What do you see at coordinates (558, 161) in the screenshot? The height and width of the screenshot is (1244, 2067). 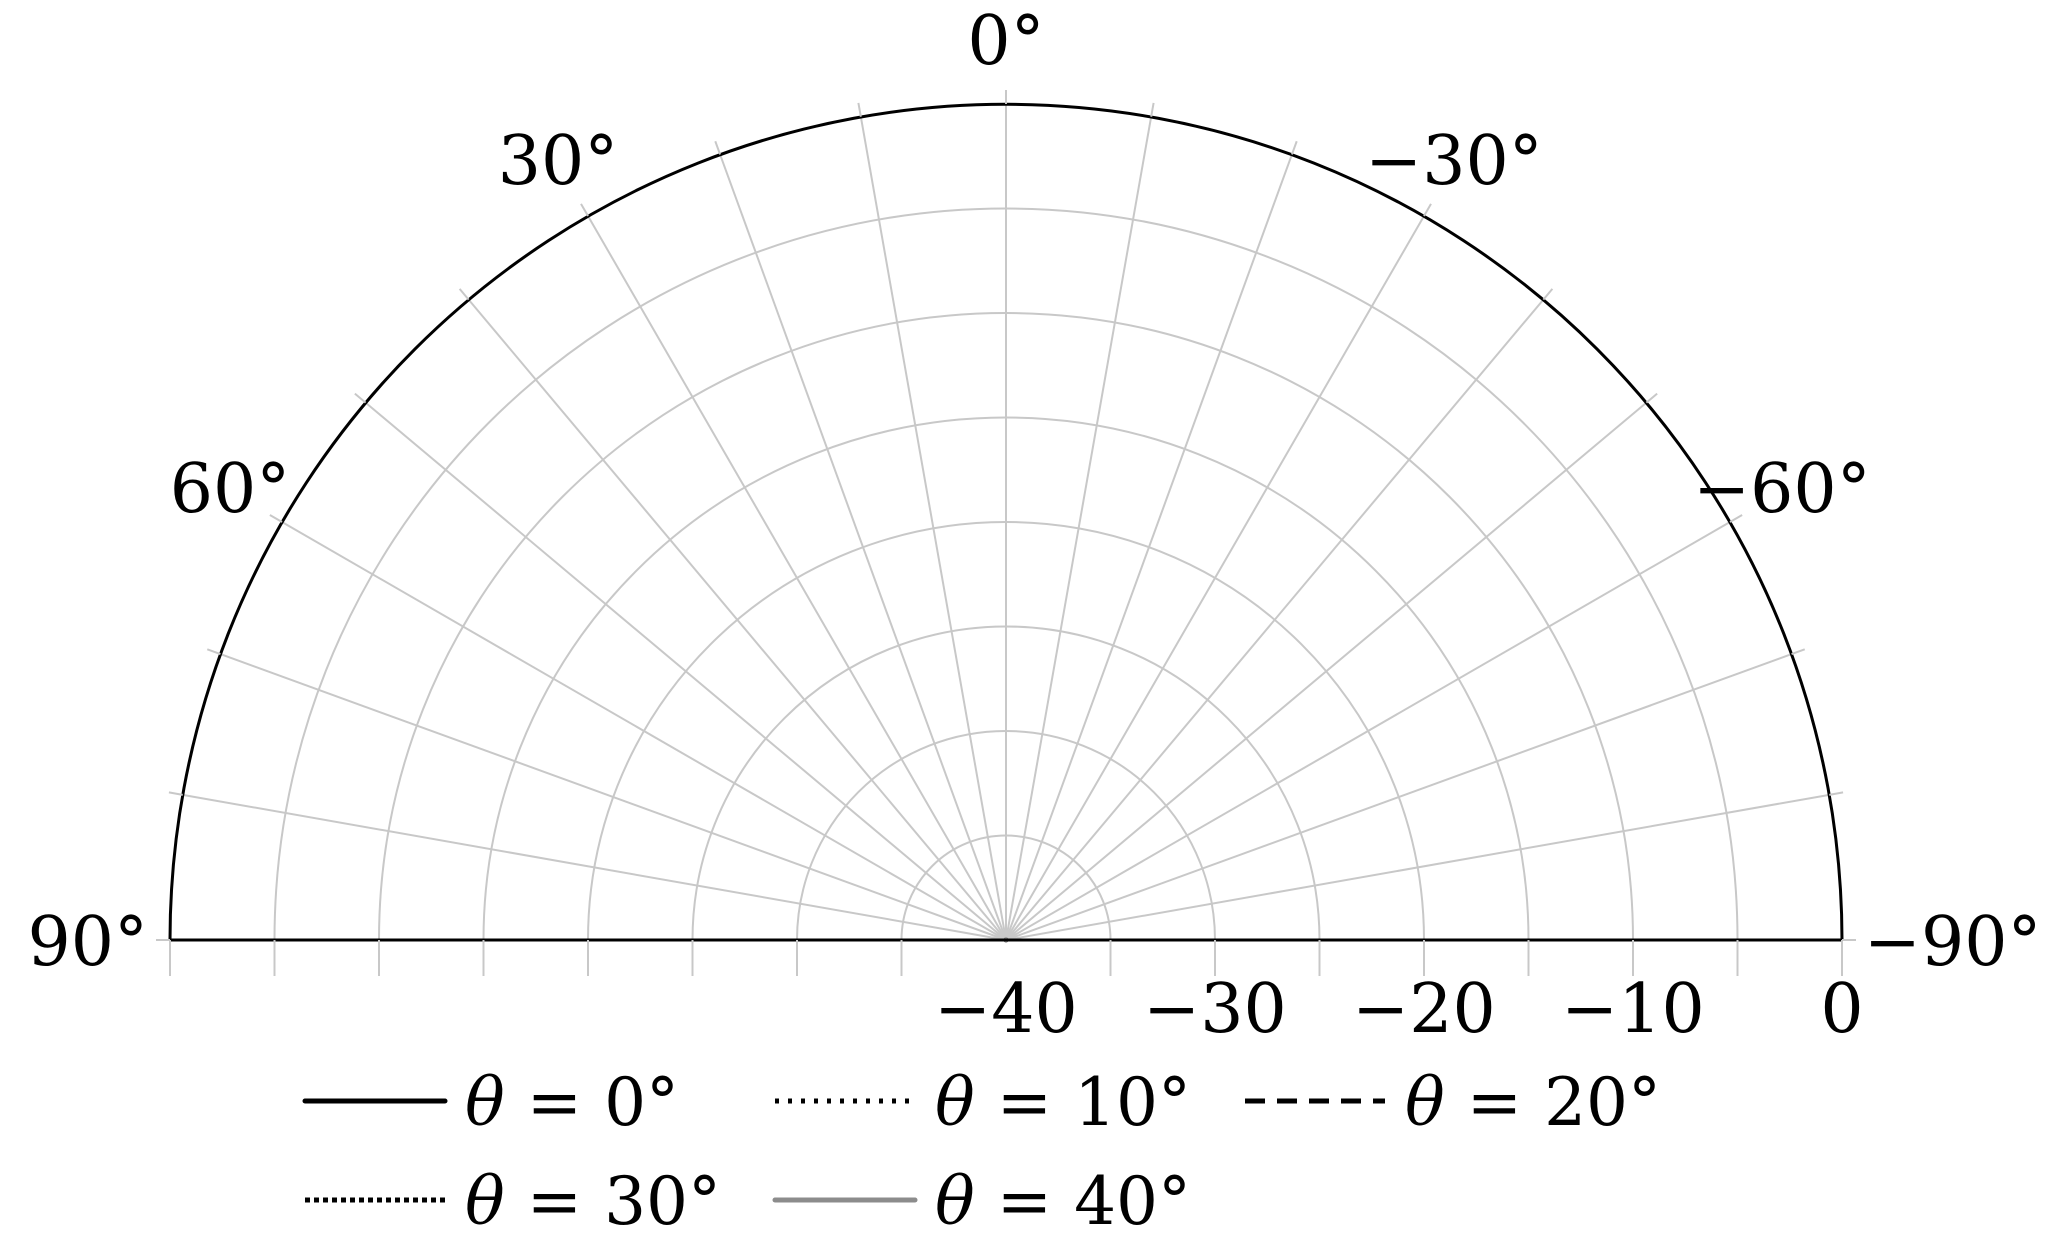 I see `angle-label: 30°` at bounding box center [558, 161].